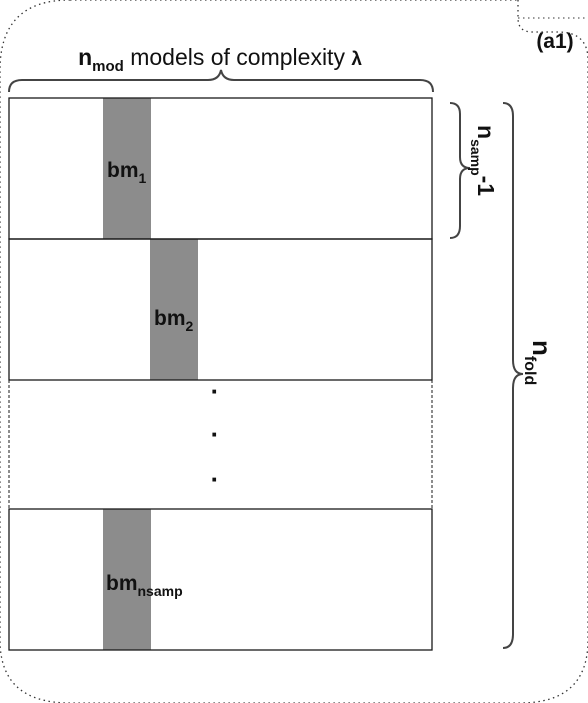 The width and height of the screenshot is (588, 703). Describe the element at coordinates (513, 375) in the screenshot. I see `outer-right-brace` at that location.